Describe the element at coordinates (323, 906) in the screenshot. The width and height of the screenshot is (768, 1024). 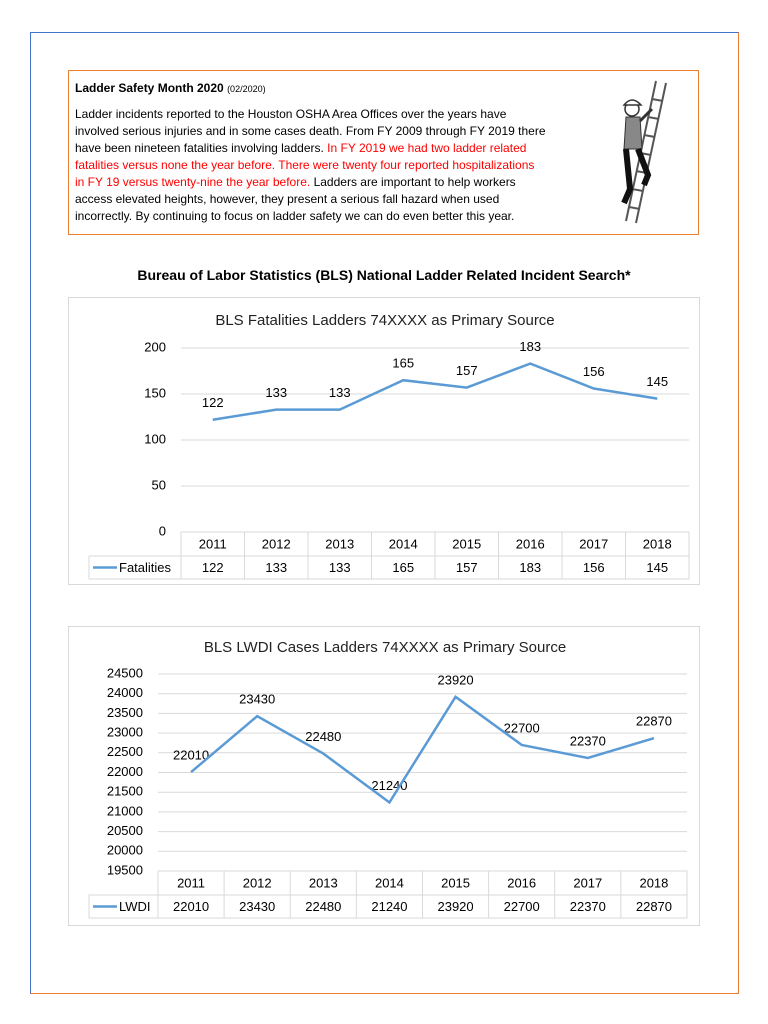
I see `table-value: 22480` at that location.